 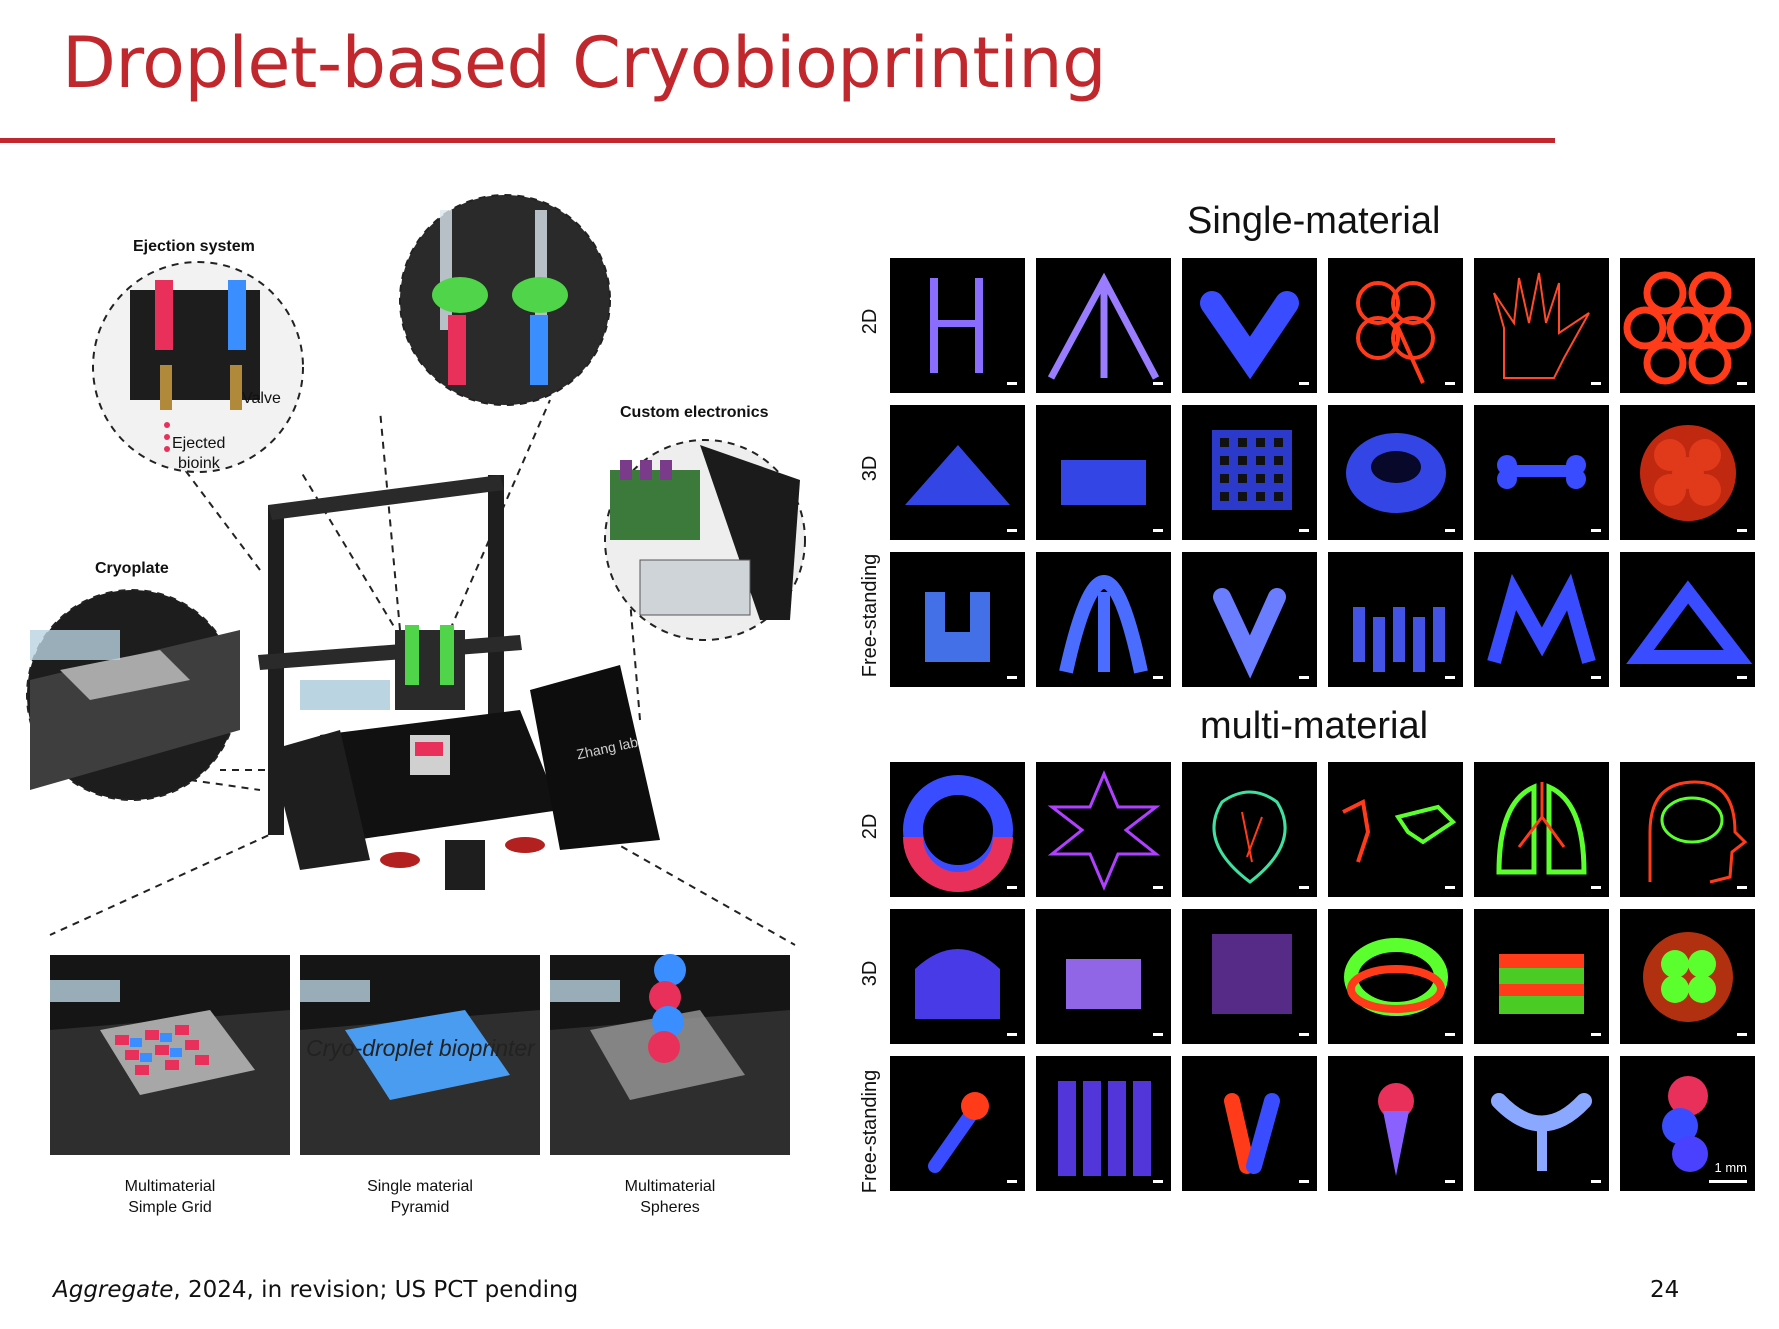 I want to click on printer-body, so click(x=459, y=682).